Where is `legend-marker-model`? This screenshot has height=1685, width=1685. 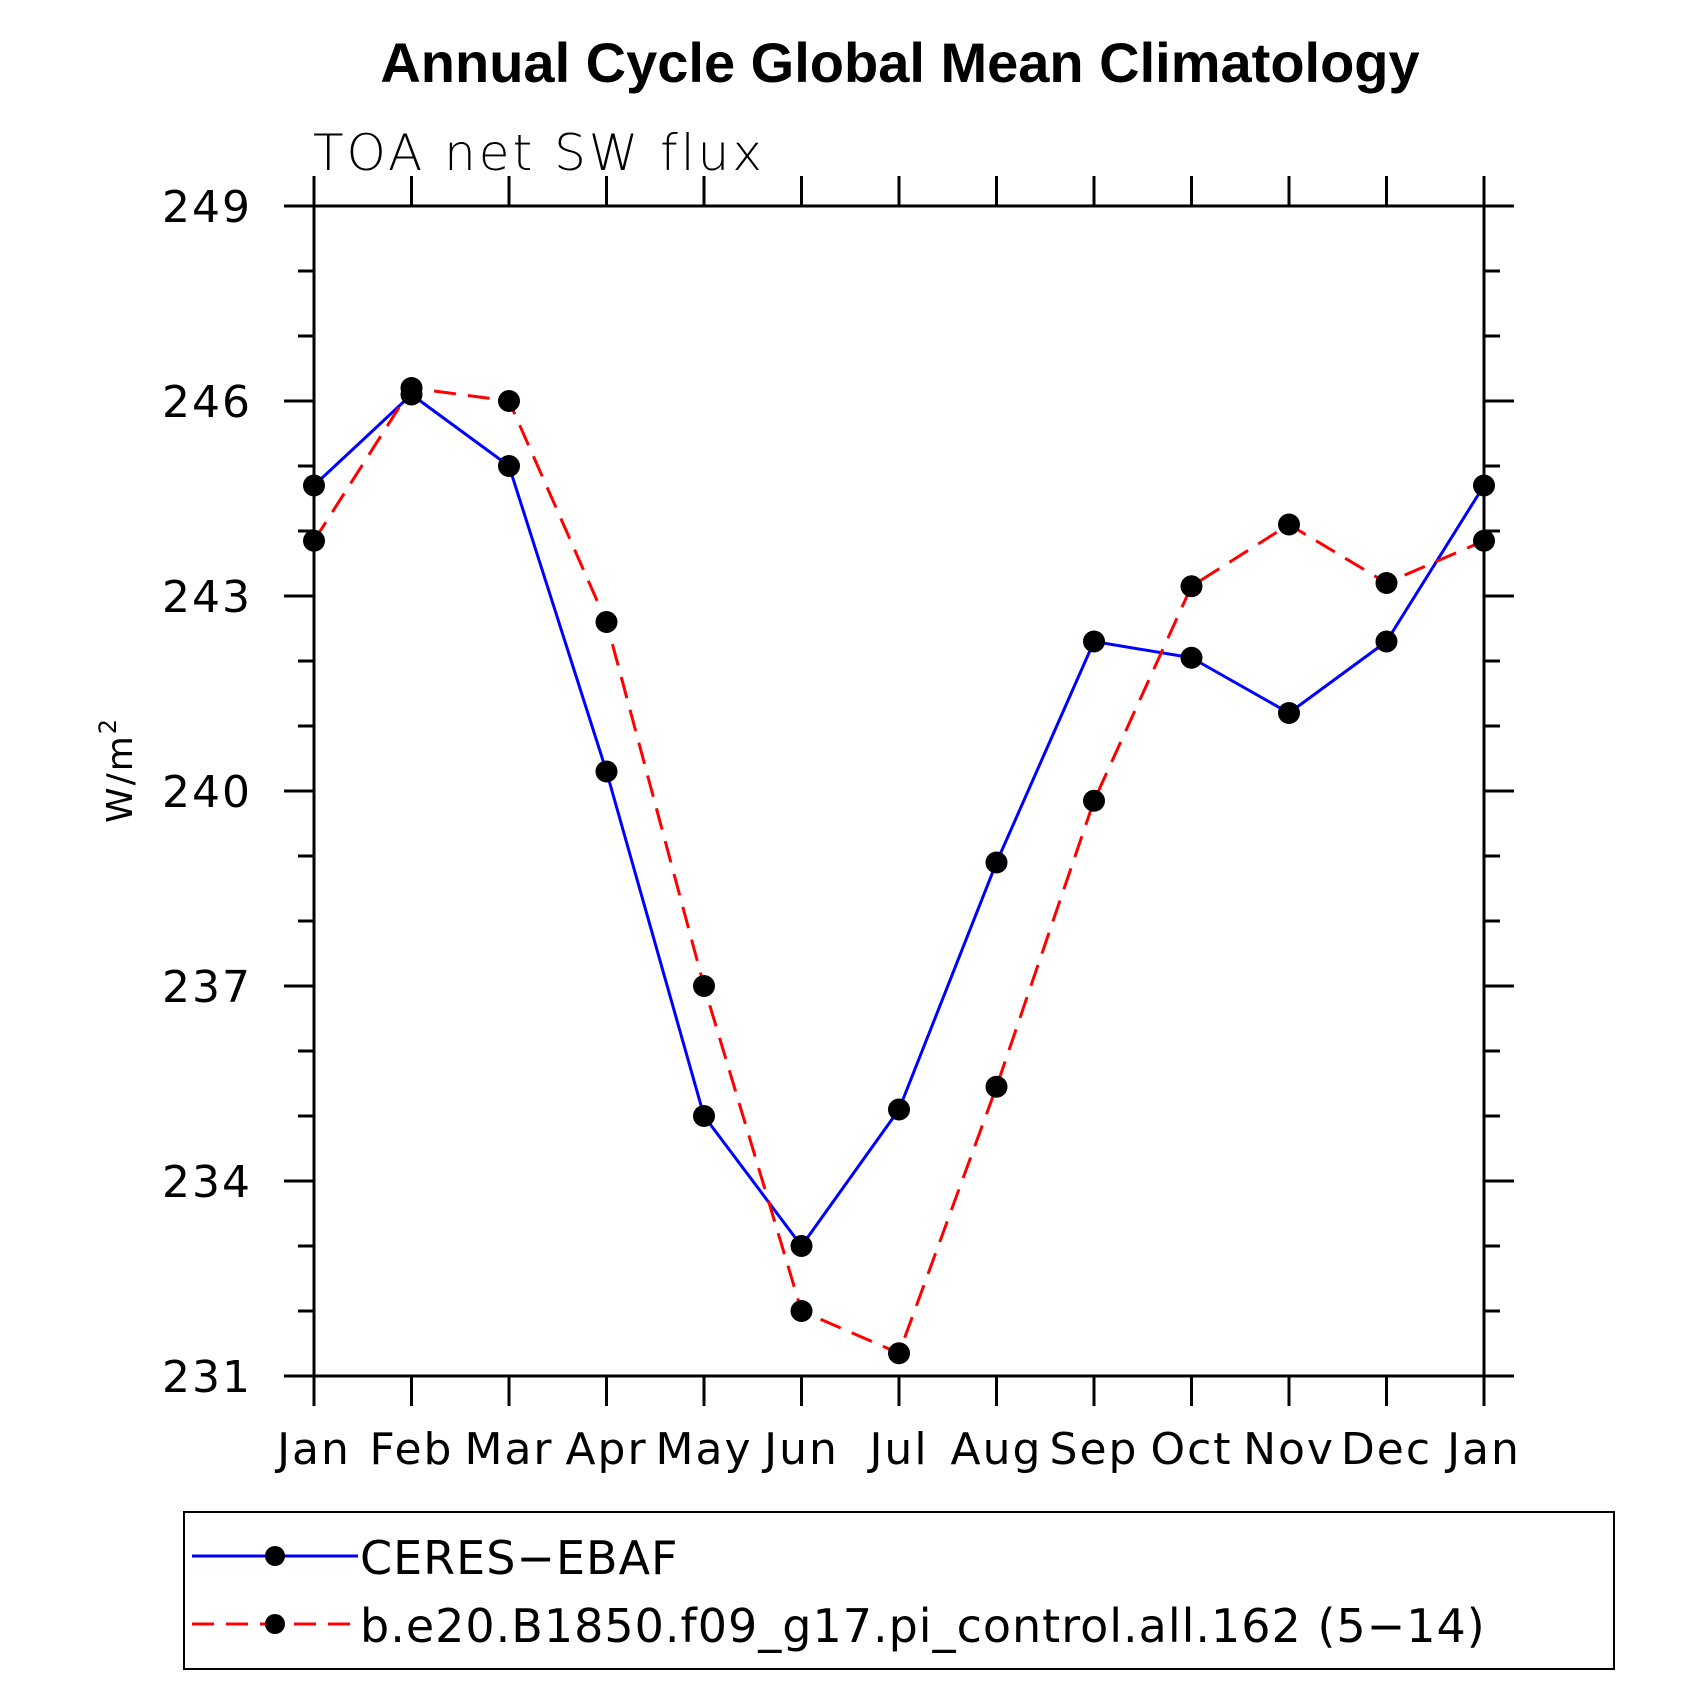
legend-marker-model is located at coordinates (275, 1624).